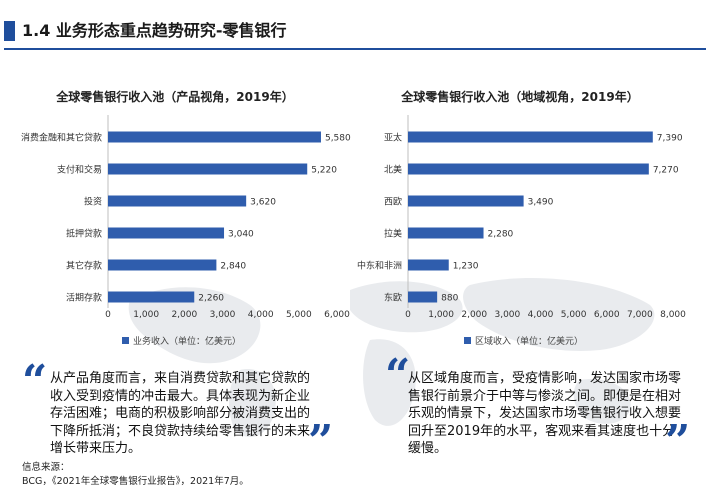 Image resolution: width=710 pixels, height=501 pixels. What do you see at coordinates (9, 31) in the screenshot?
I see `title-accent-bar` at bounding box center [9, 31].